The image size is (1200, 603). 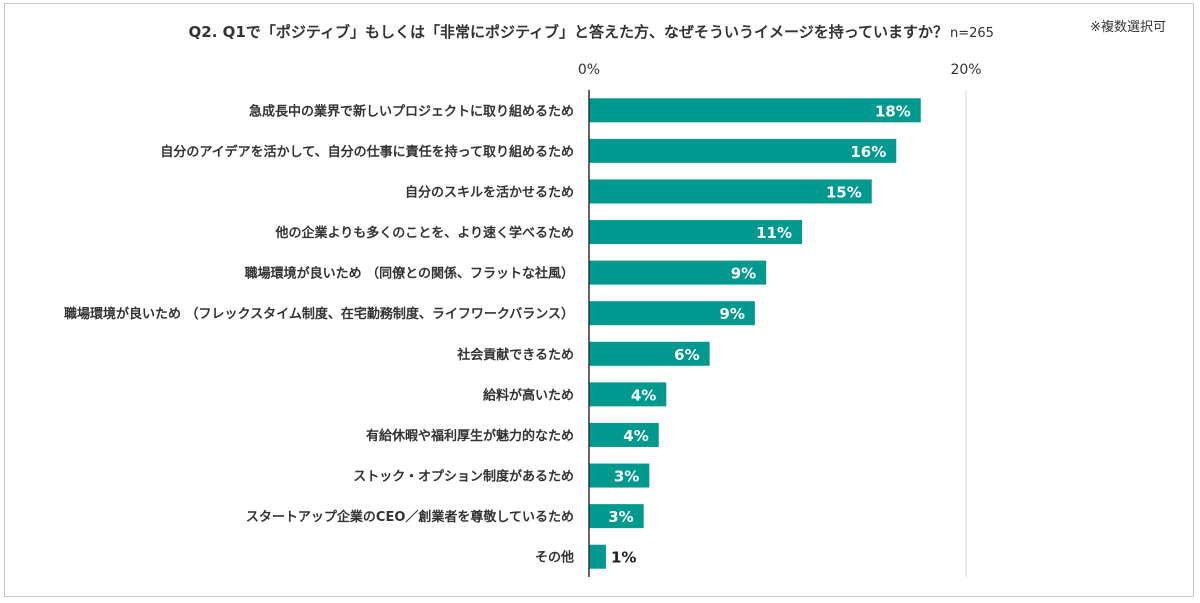 I want to click on x-tick-20: 20%, so click(x=965, y=70).